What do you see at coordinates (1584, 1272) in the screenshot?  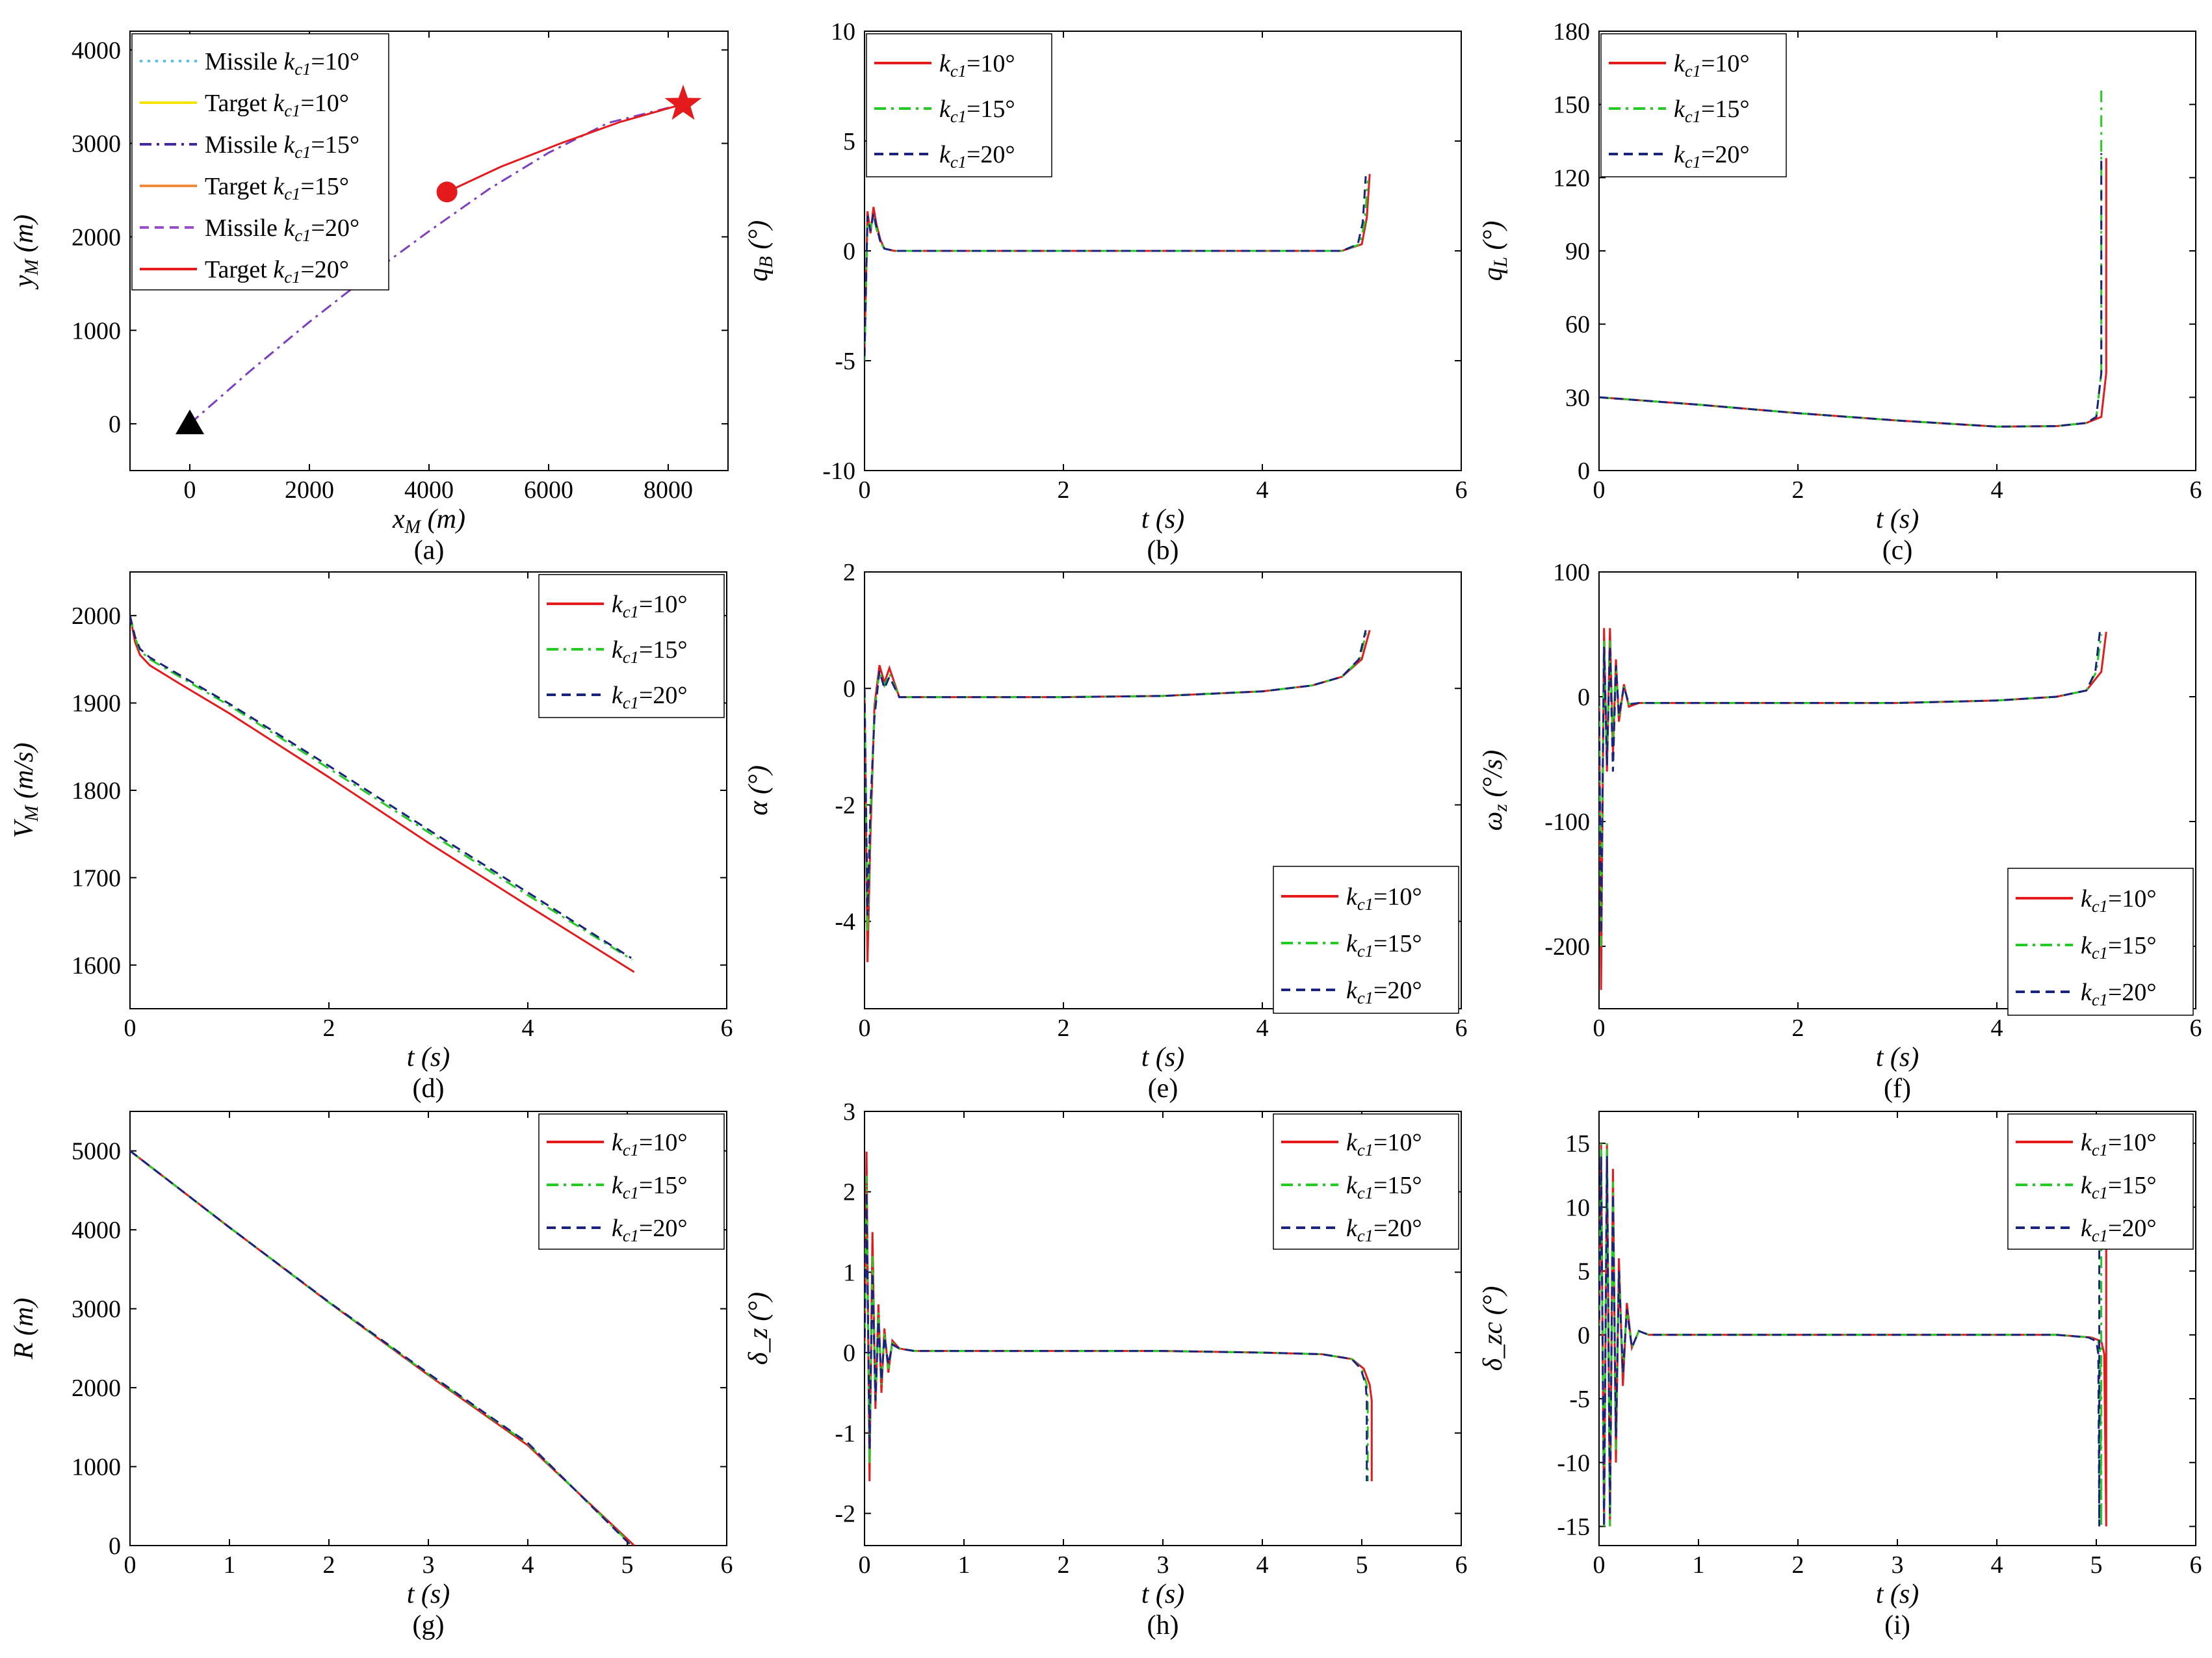 I see `y-tick-label: 5` at bounding box center [1584, 1272].